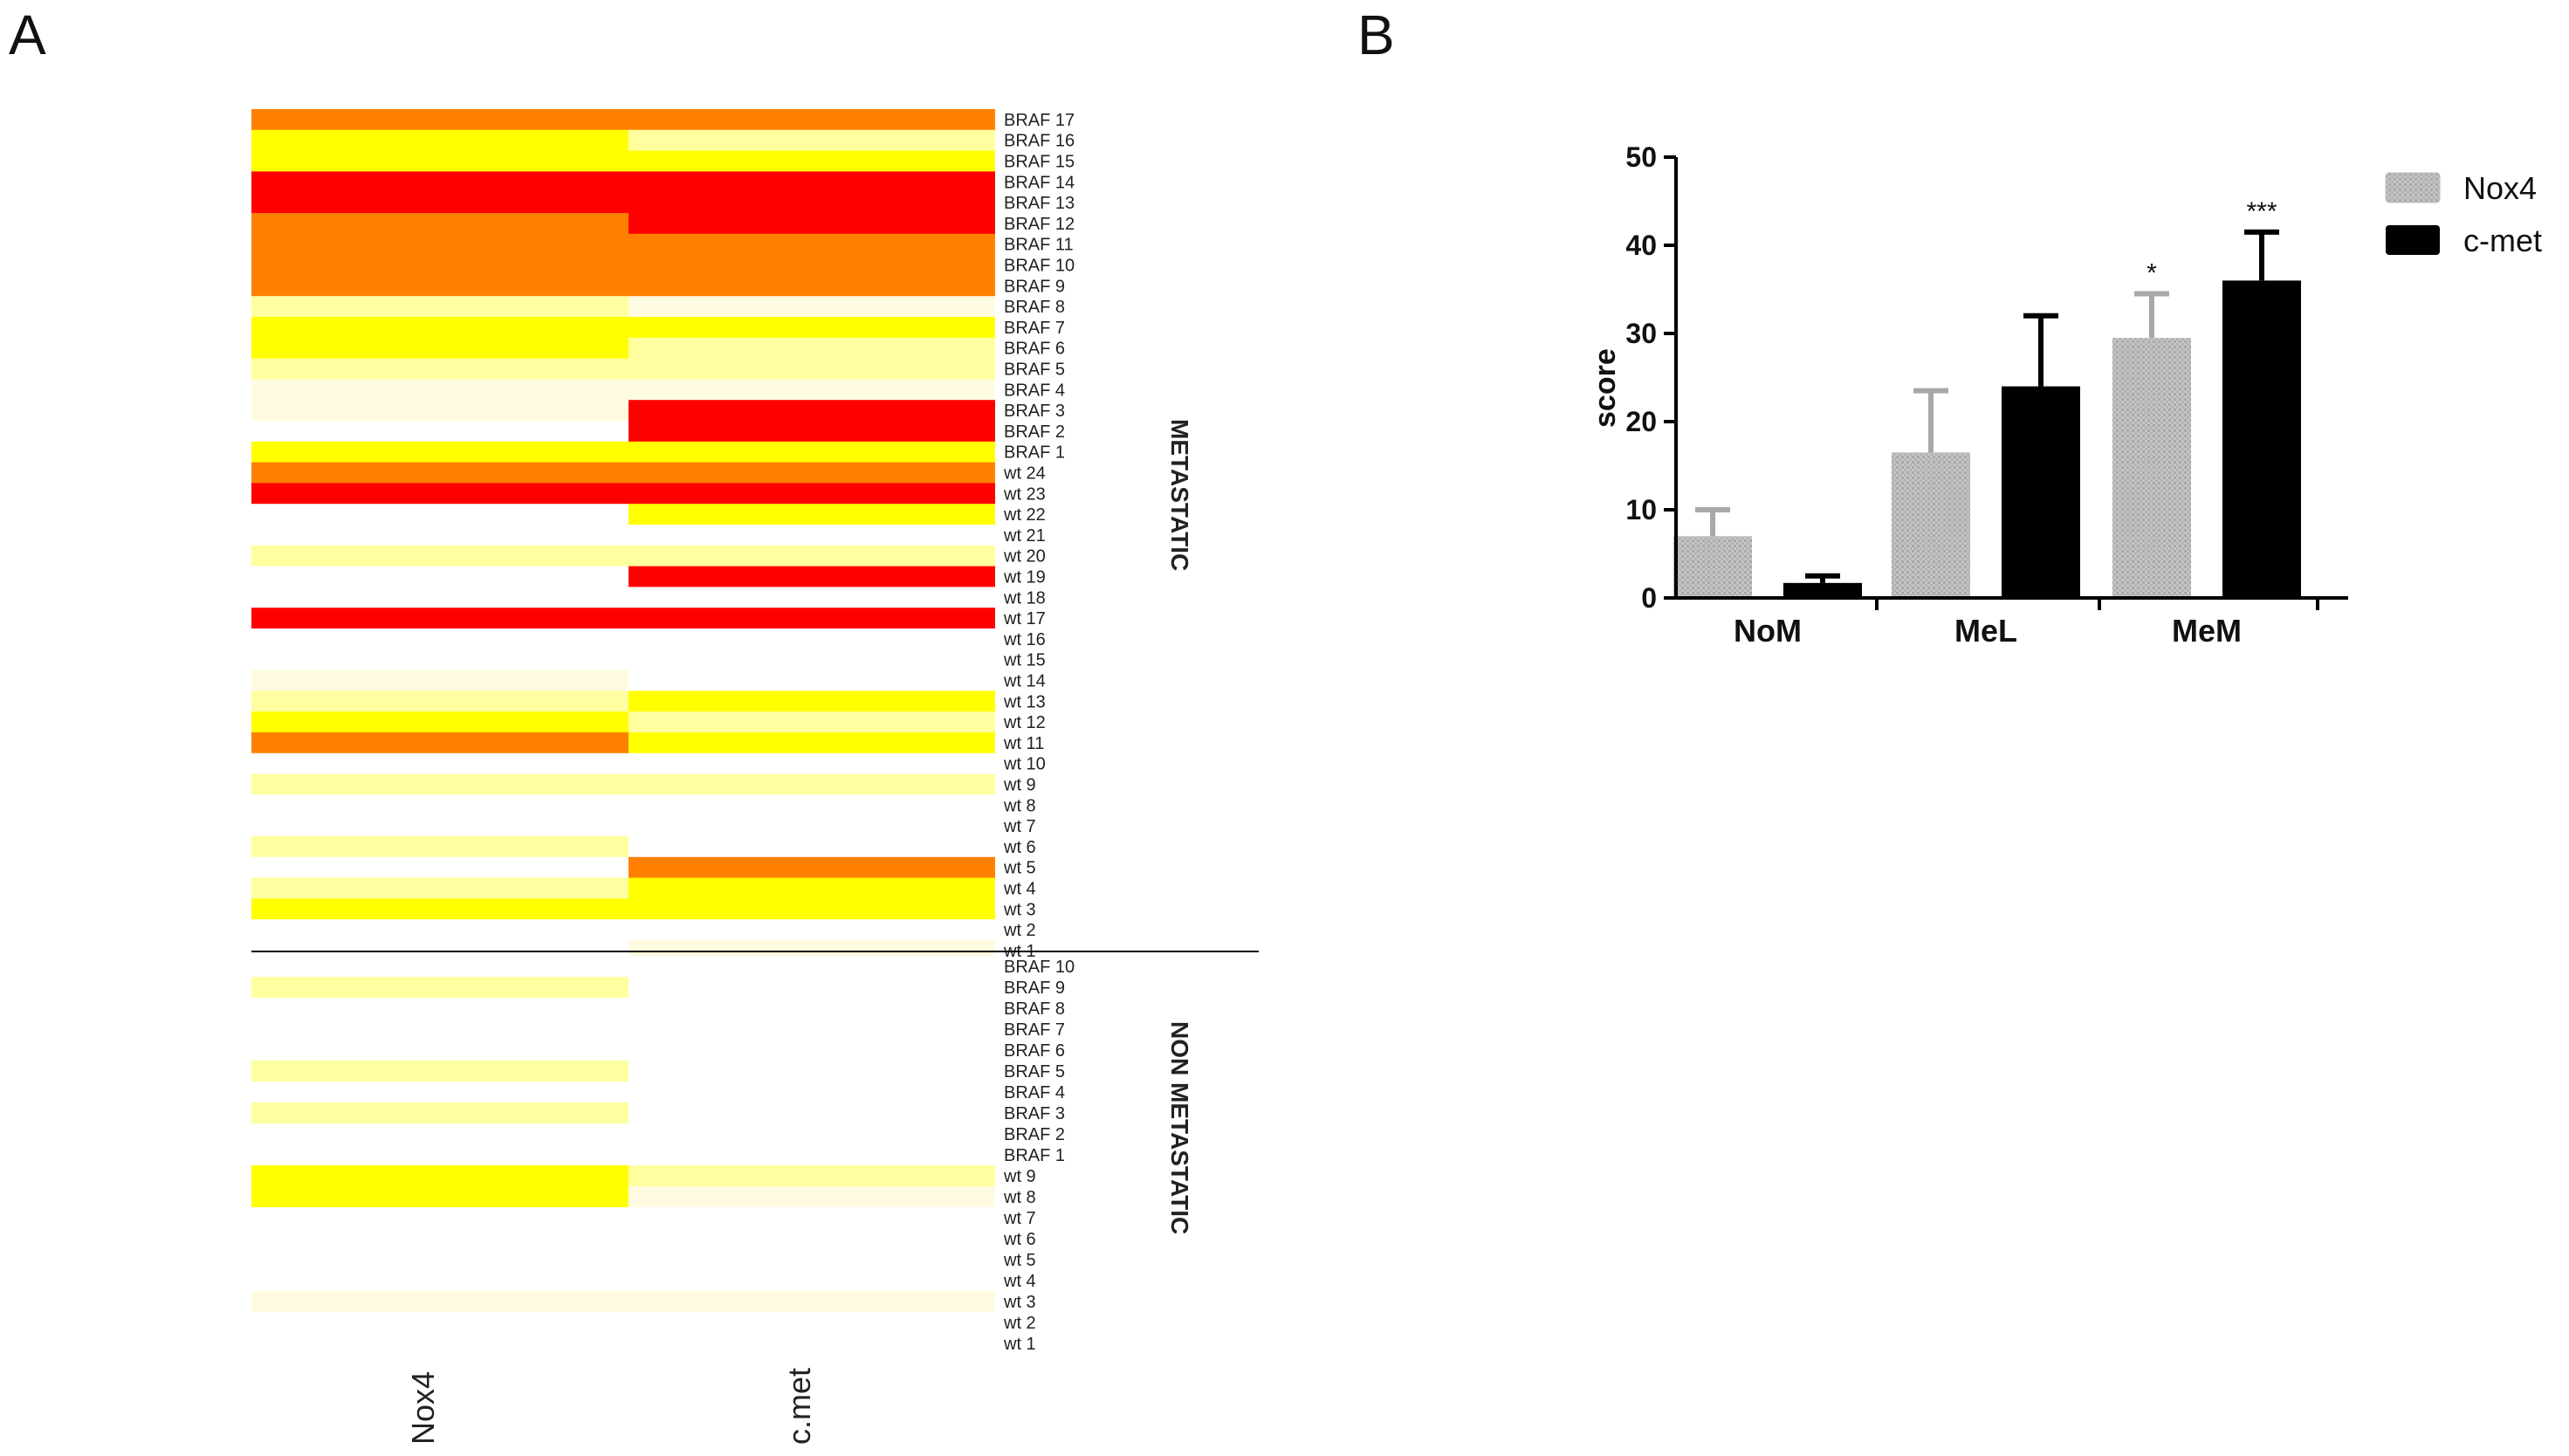 The width and height of the screenshot is (2569, 1456). What do you see at coordinates (1024, 681) in the screenshot?
I see `metastatic-row-label: wt 14` at bounding box center [1024, 681].